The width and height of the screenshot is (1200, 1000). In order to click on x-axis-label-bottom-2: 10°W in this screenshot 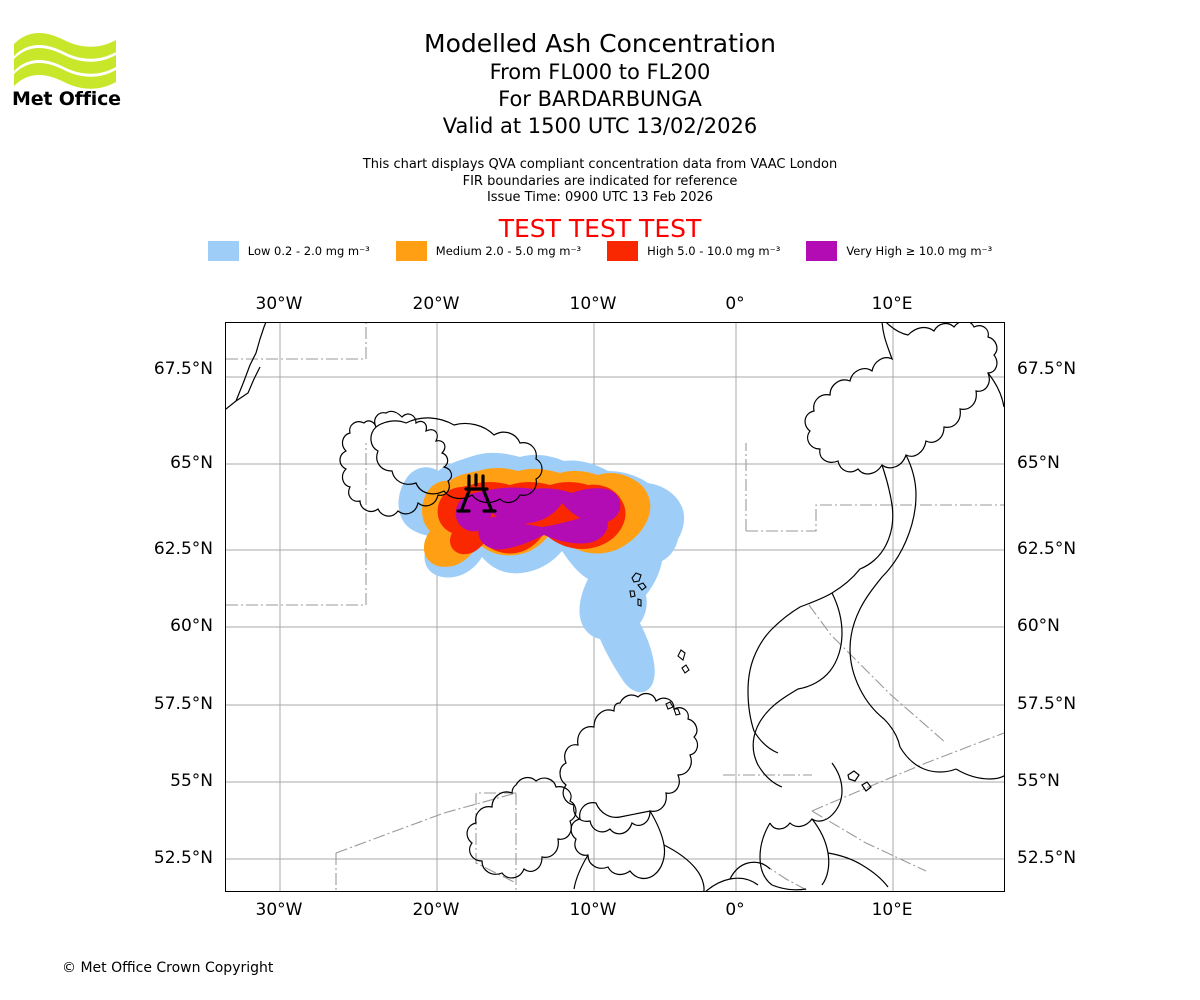, I will do `click(593, 910)`.